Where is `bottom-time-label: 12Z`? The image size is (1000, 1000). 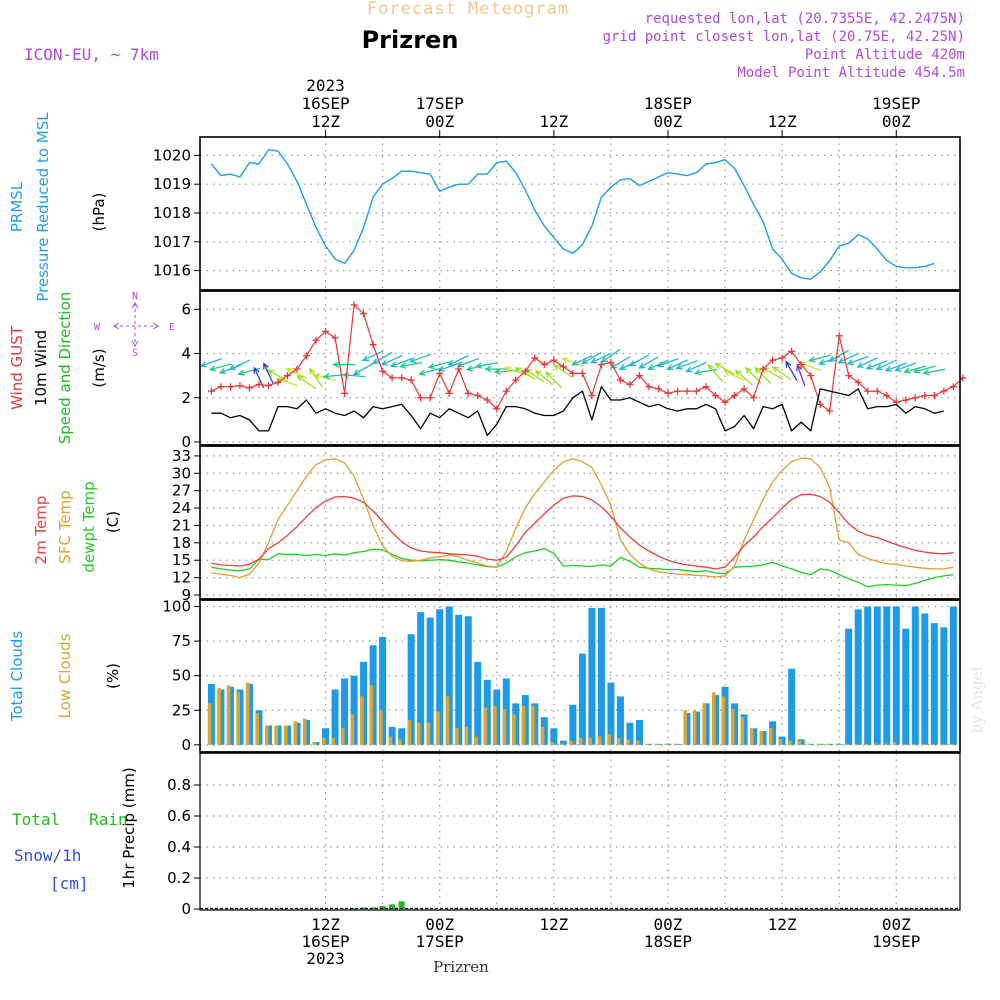
bottom-time-label: 12Z is located at coordinates (782, 924).